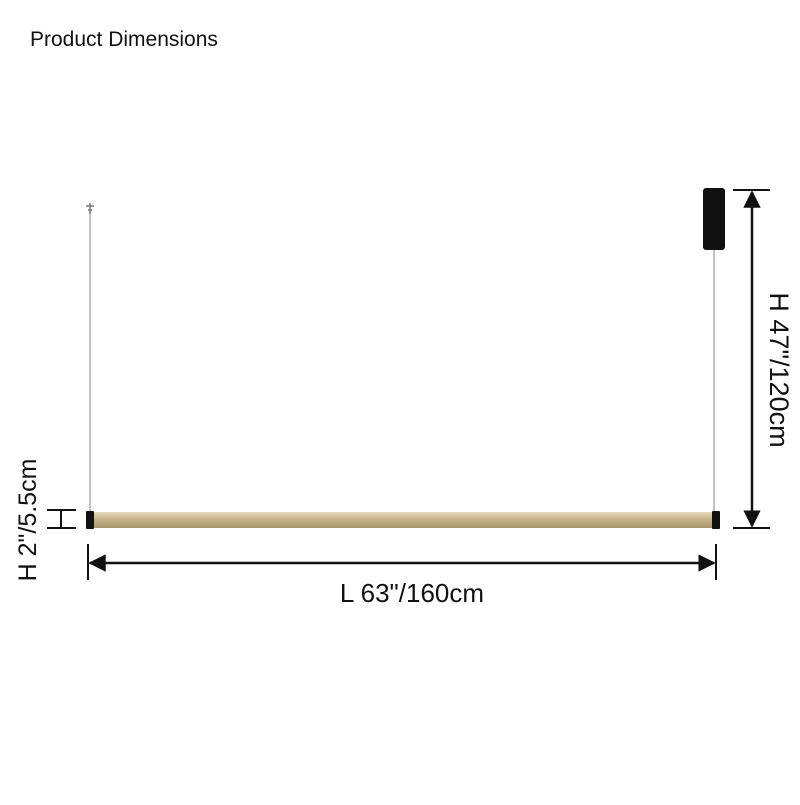 This screenshot has height=805, width=800. Describe the element at coordinates (403, 520) in the screenshot. I see `light-bar` at that location.